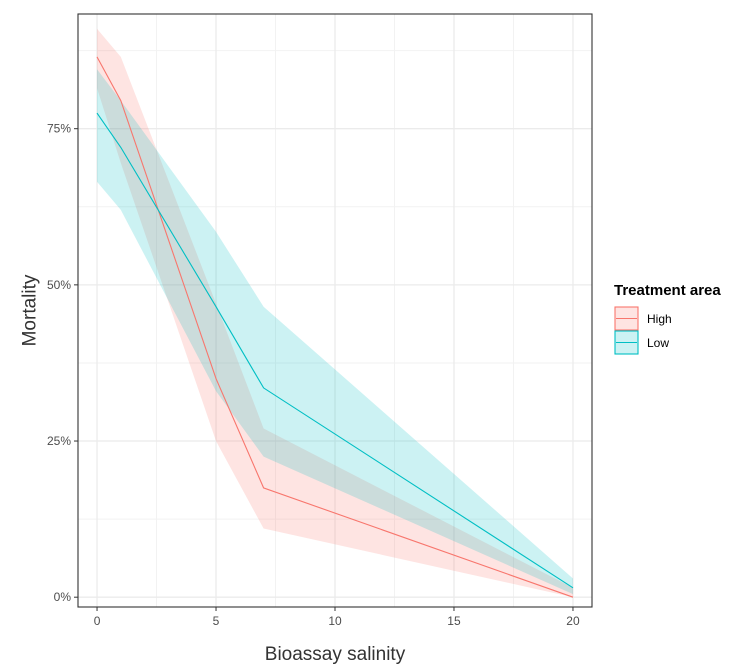 This screenshot has height=666, width=753. I want to click on legend: Treatment area High Low, so click(667, 318).